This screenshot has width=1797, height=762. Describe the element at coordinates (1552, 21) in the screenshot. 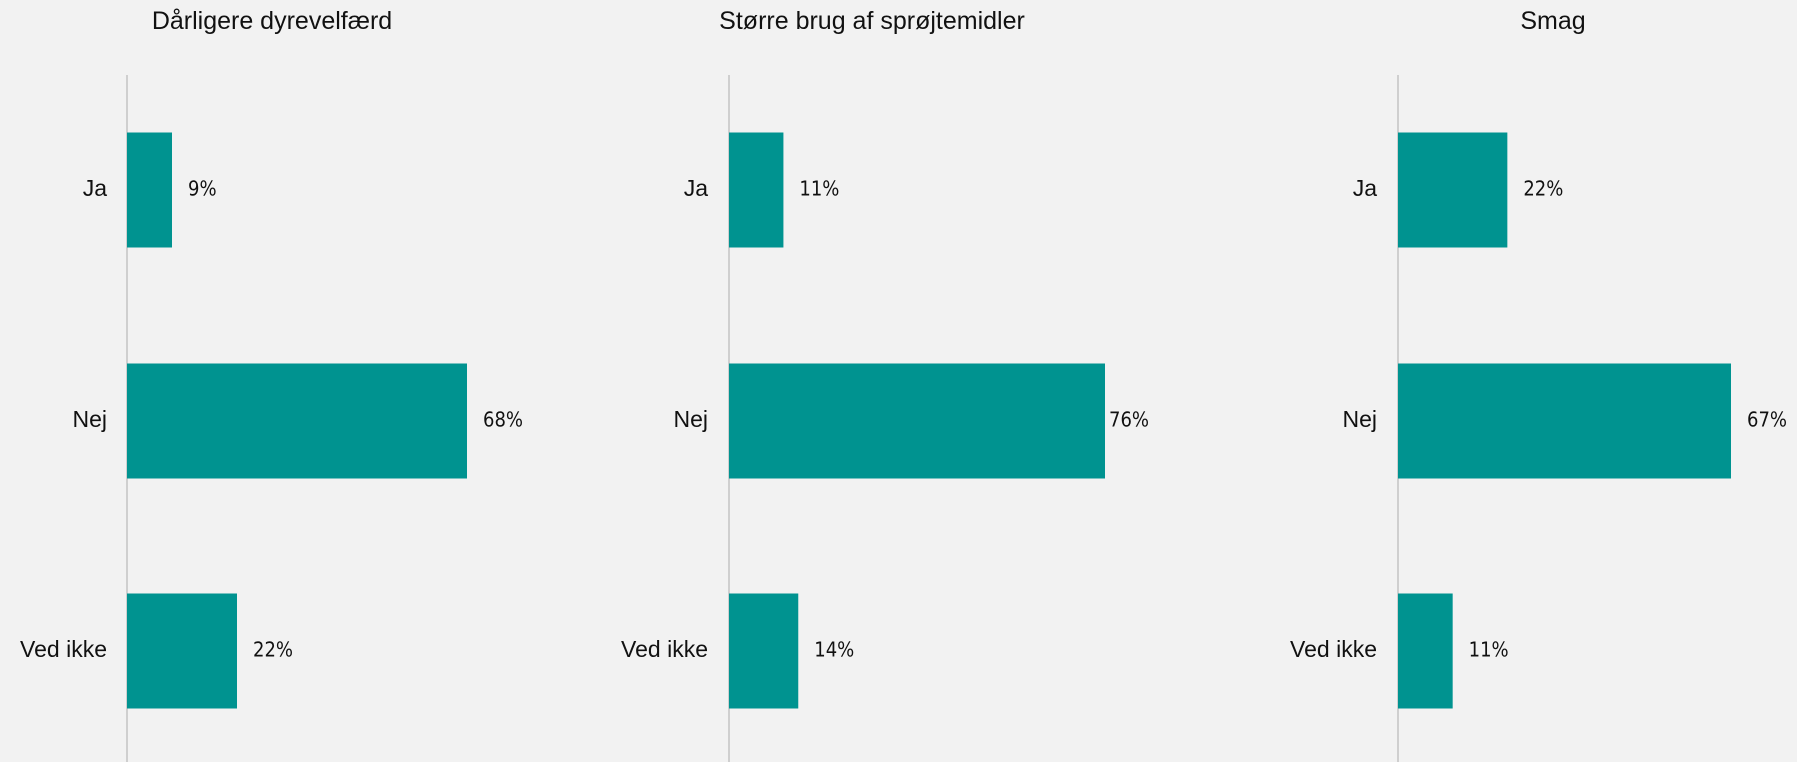

I see `chart-title: Smag` at that location.